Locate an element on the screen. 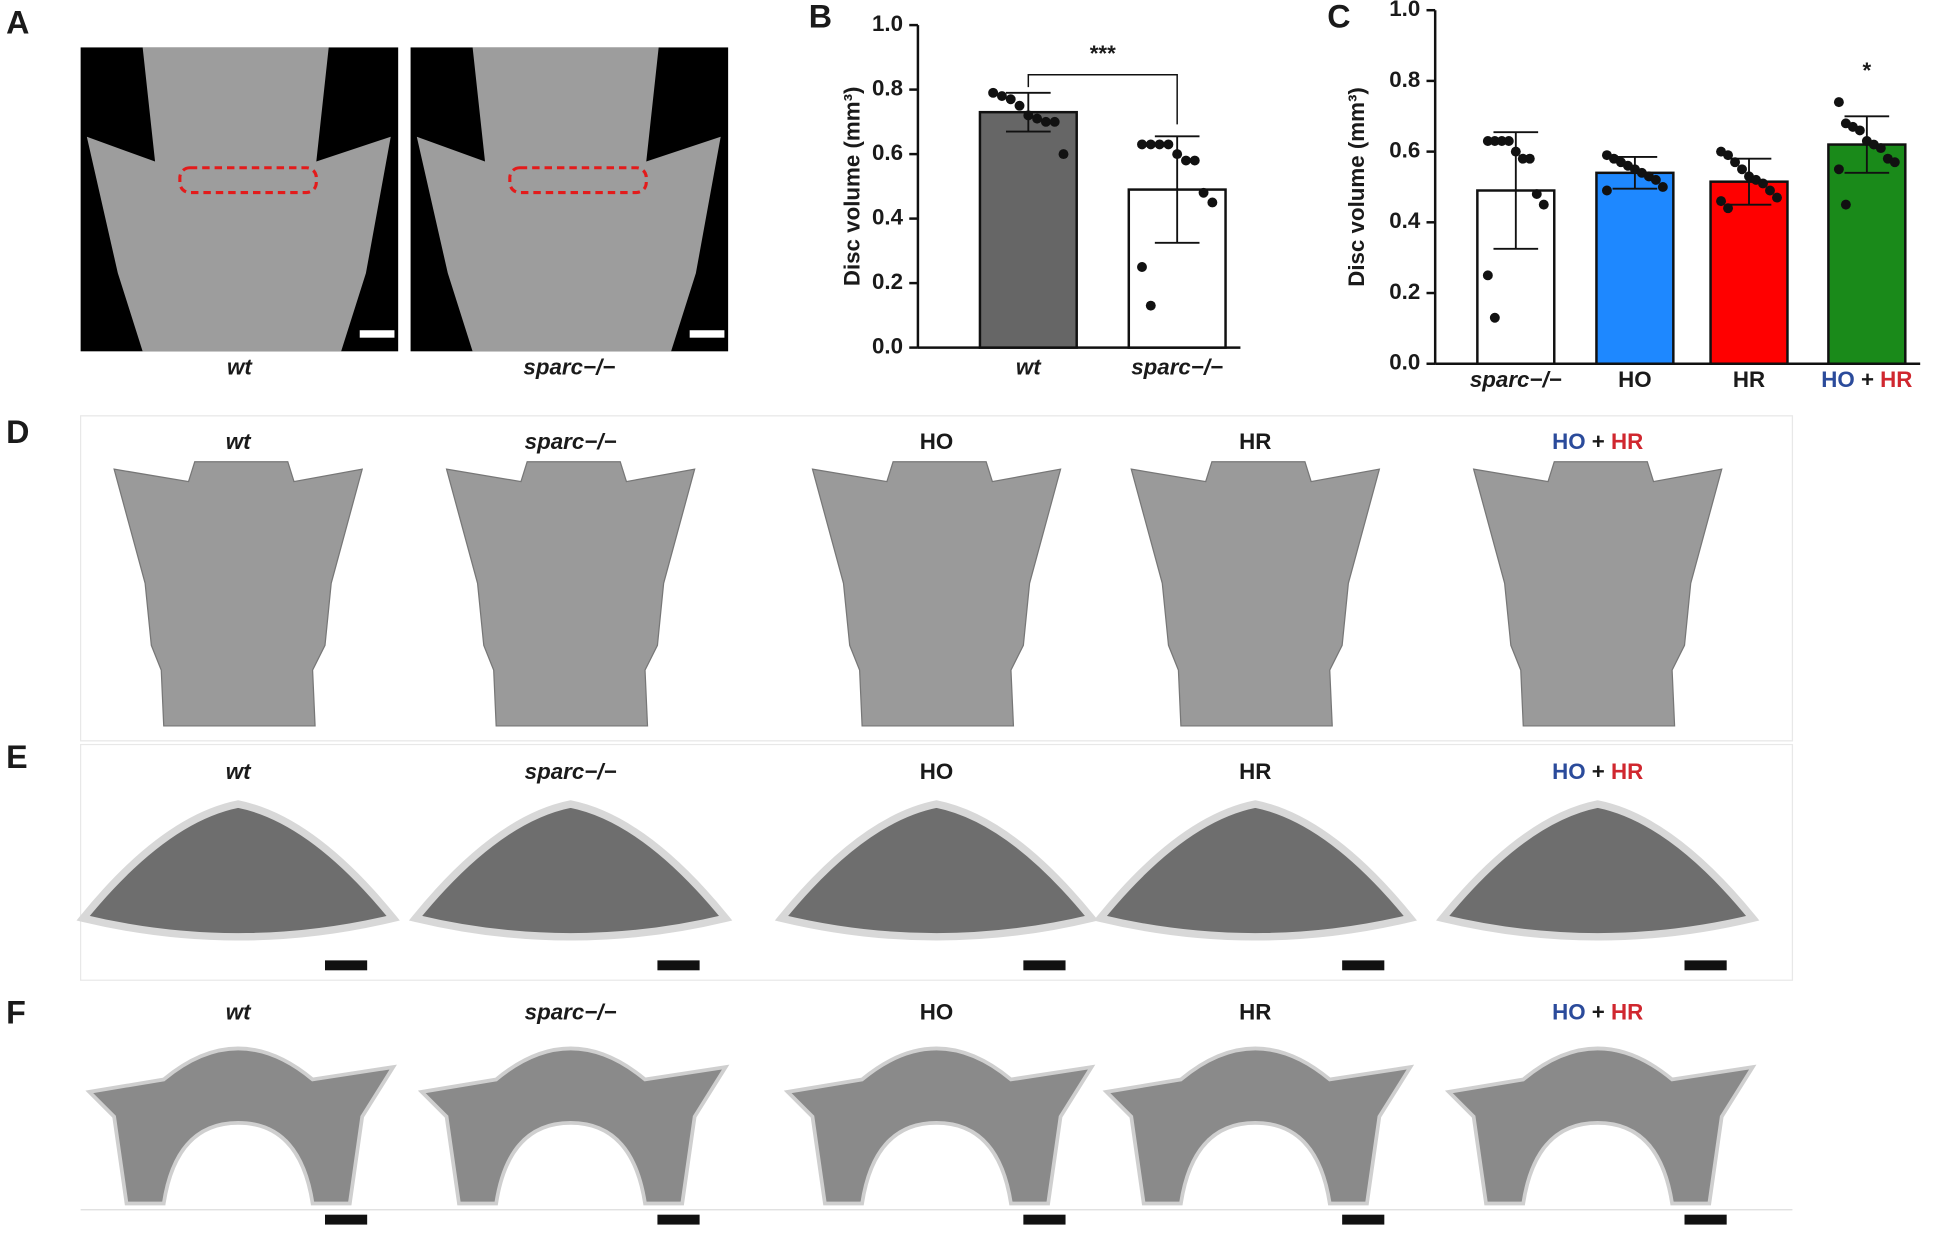 This screenshot has width=1945, height=1241. vertebra-shape is located at coordinates (238, 199).